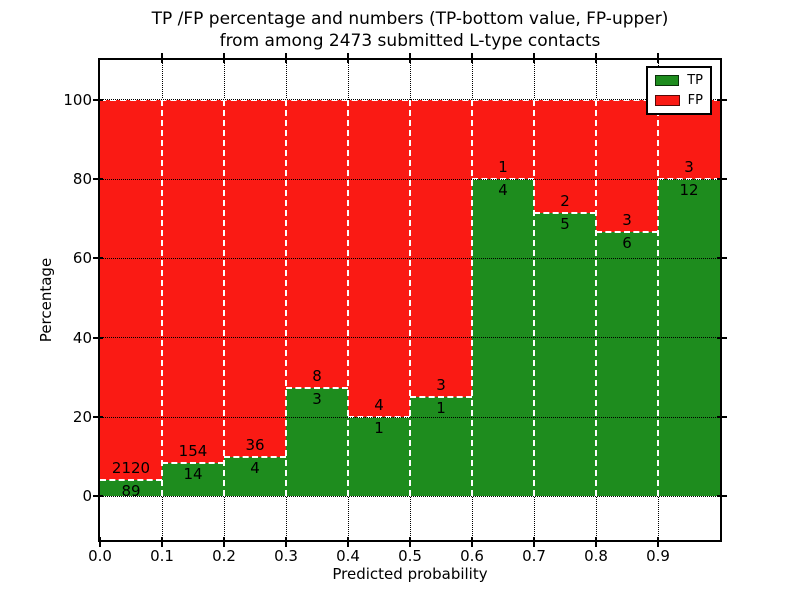 This screenshot has height=600, width=800. I want to click on x-tick-label: 0.1, so click(162, 556).